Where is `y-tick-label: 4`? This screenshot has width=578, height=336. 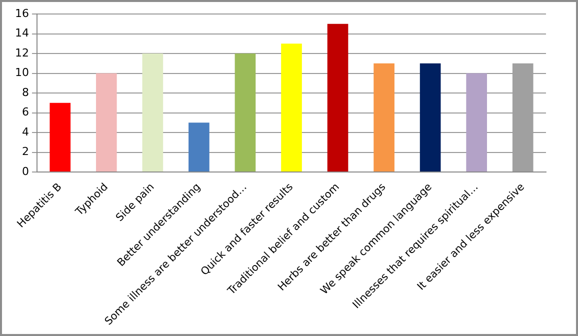
y-tick-label: 4 is located at coordinates (25, 131).